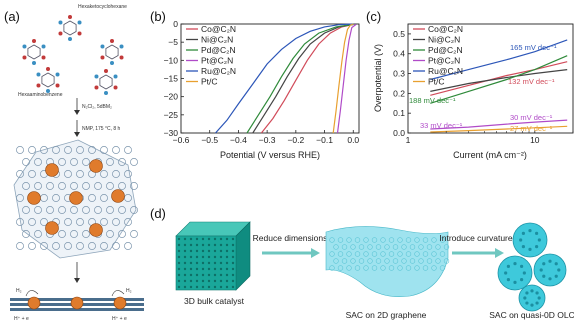  What do you see at coordinates (315, 253) in the screenshot?
I see `arrowhead-reduce-dimensions` at bounding box center [315, 253].